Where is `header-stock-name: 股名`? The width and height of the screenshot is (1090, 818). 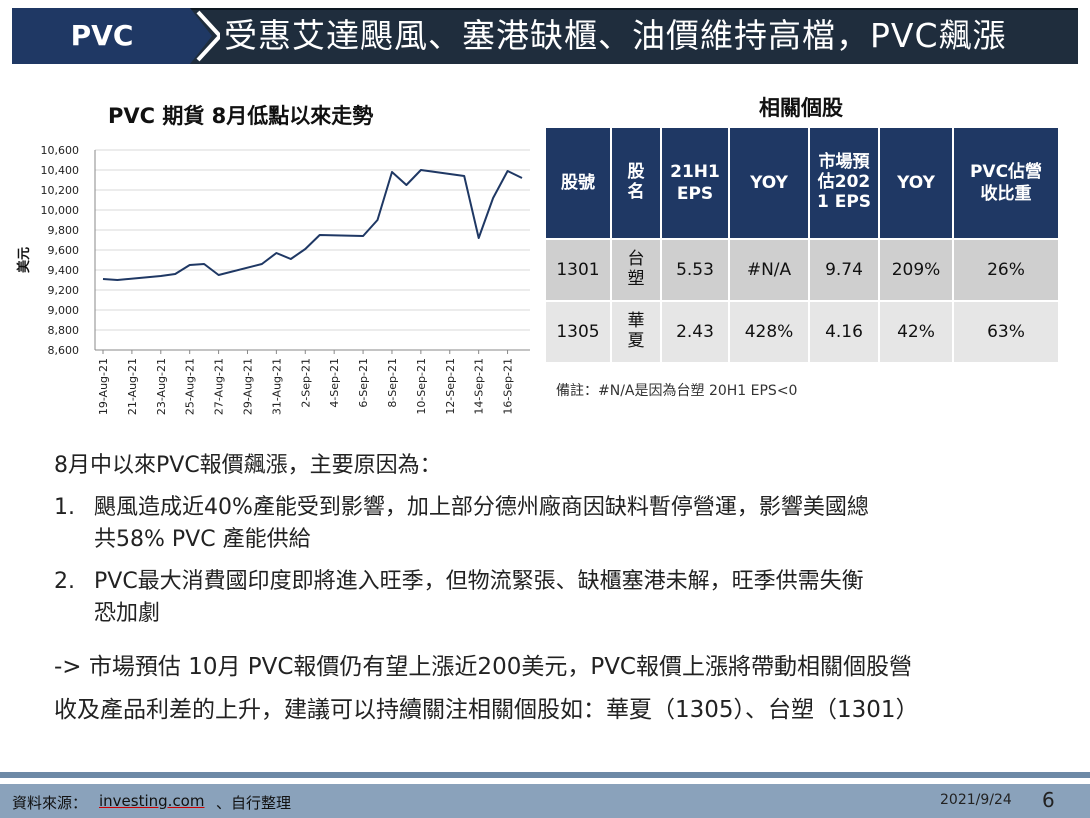 header-stock-name: 股名 is located at coordinates (636, 183).